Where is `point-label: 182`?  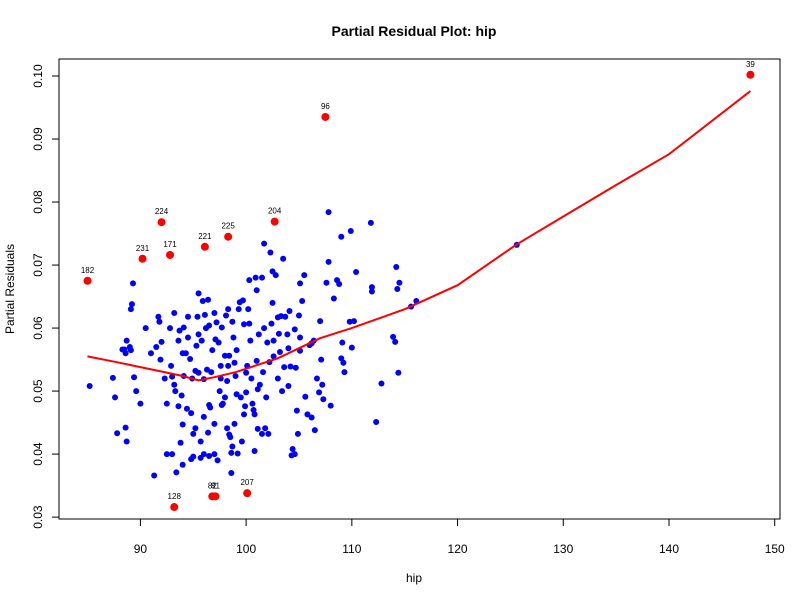 point-label: 182 is located at coordinates (88, 270).